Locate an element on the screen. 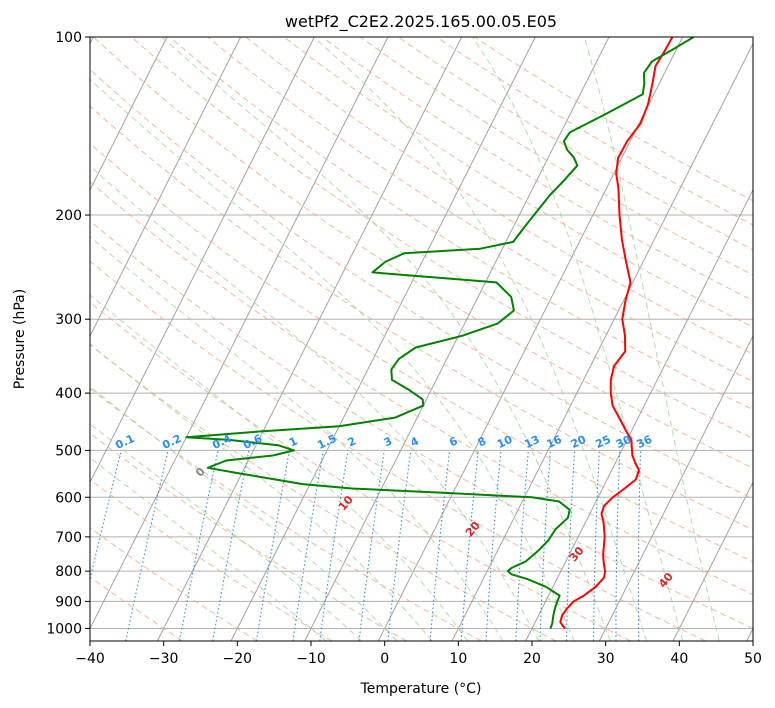  x-tick-label: 40 is located at coordinates (679, 659).